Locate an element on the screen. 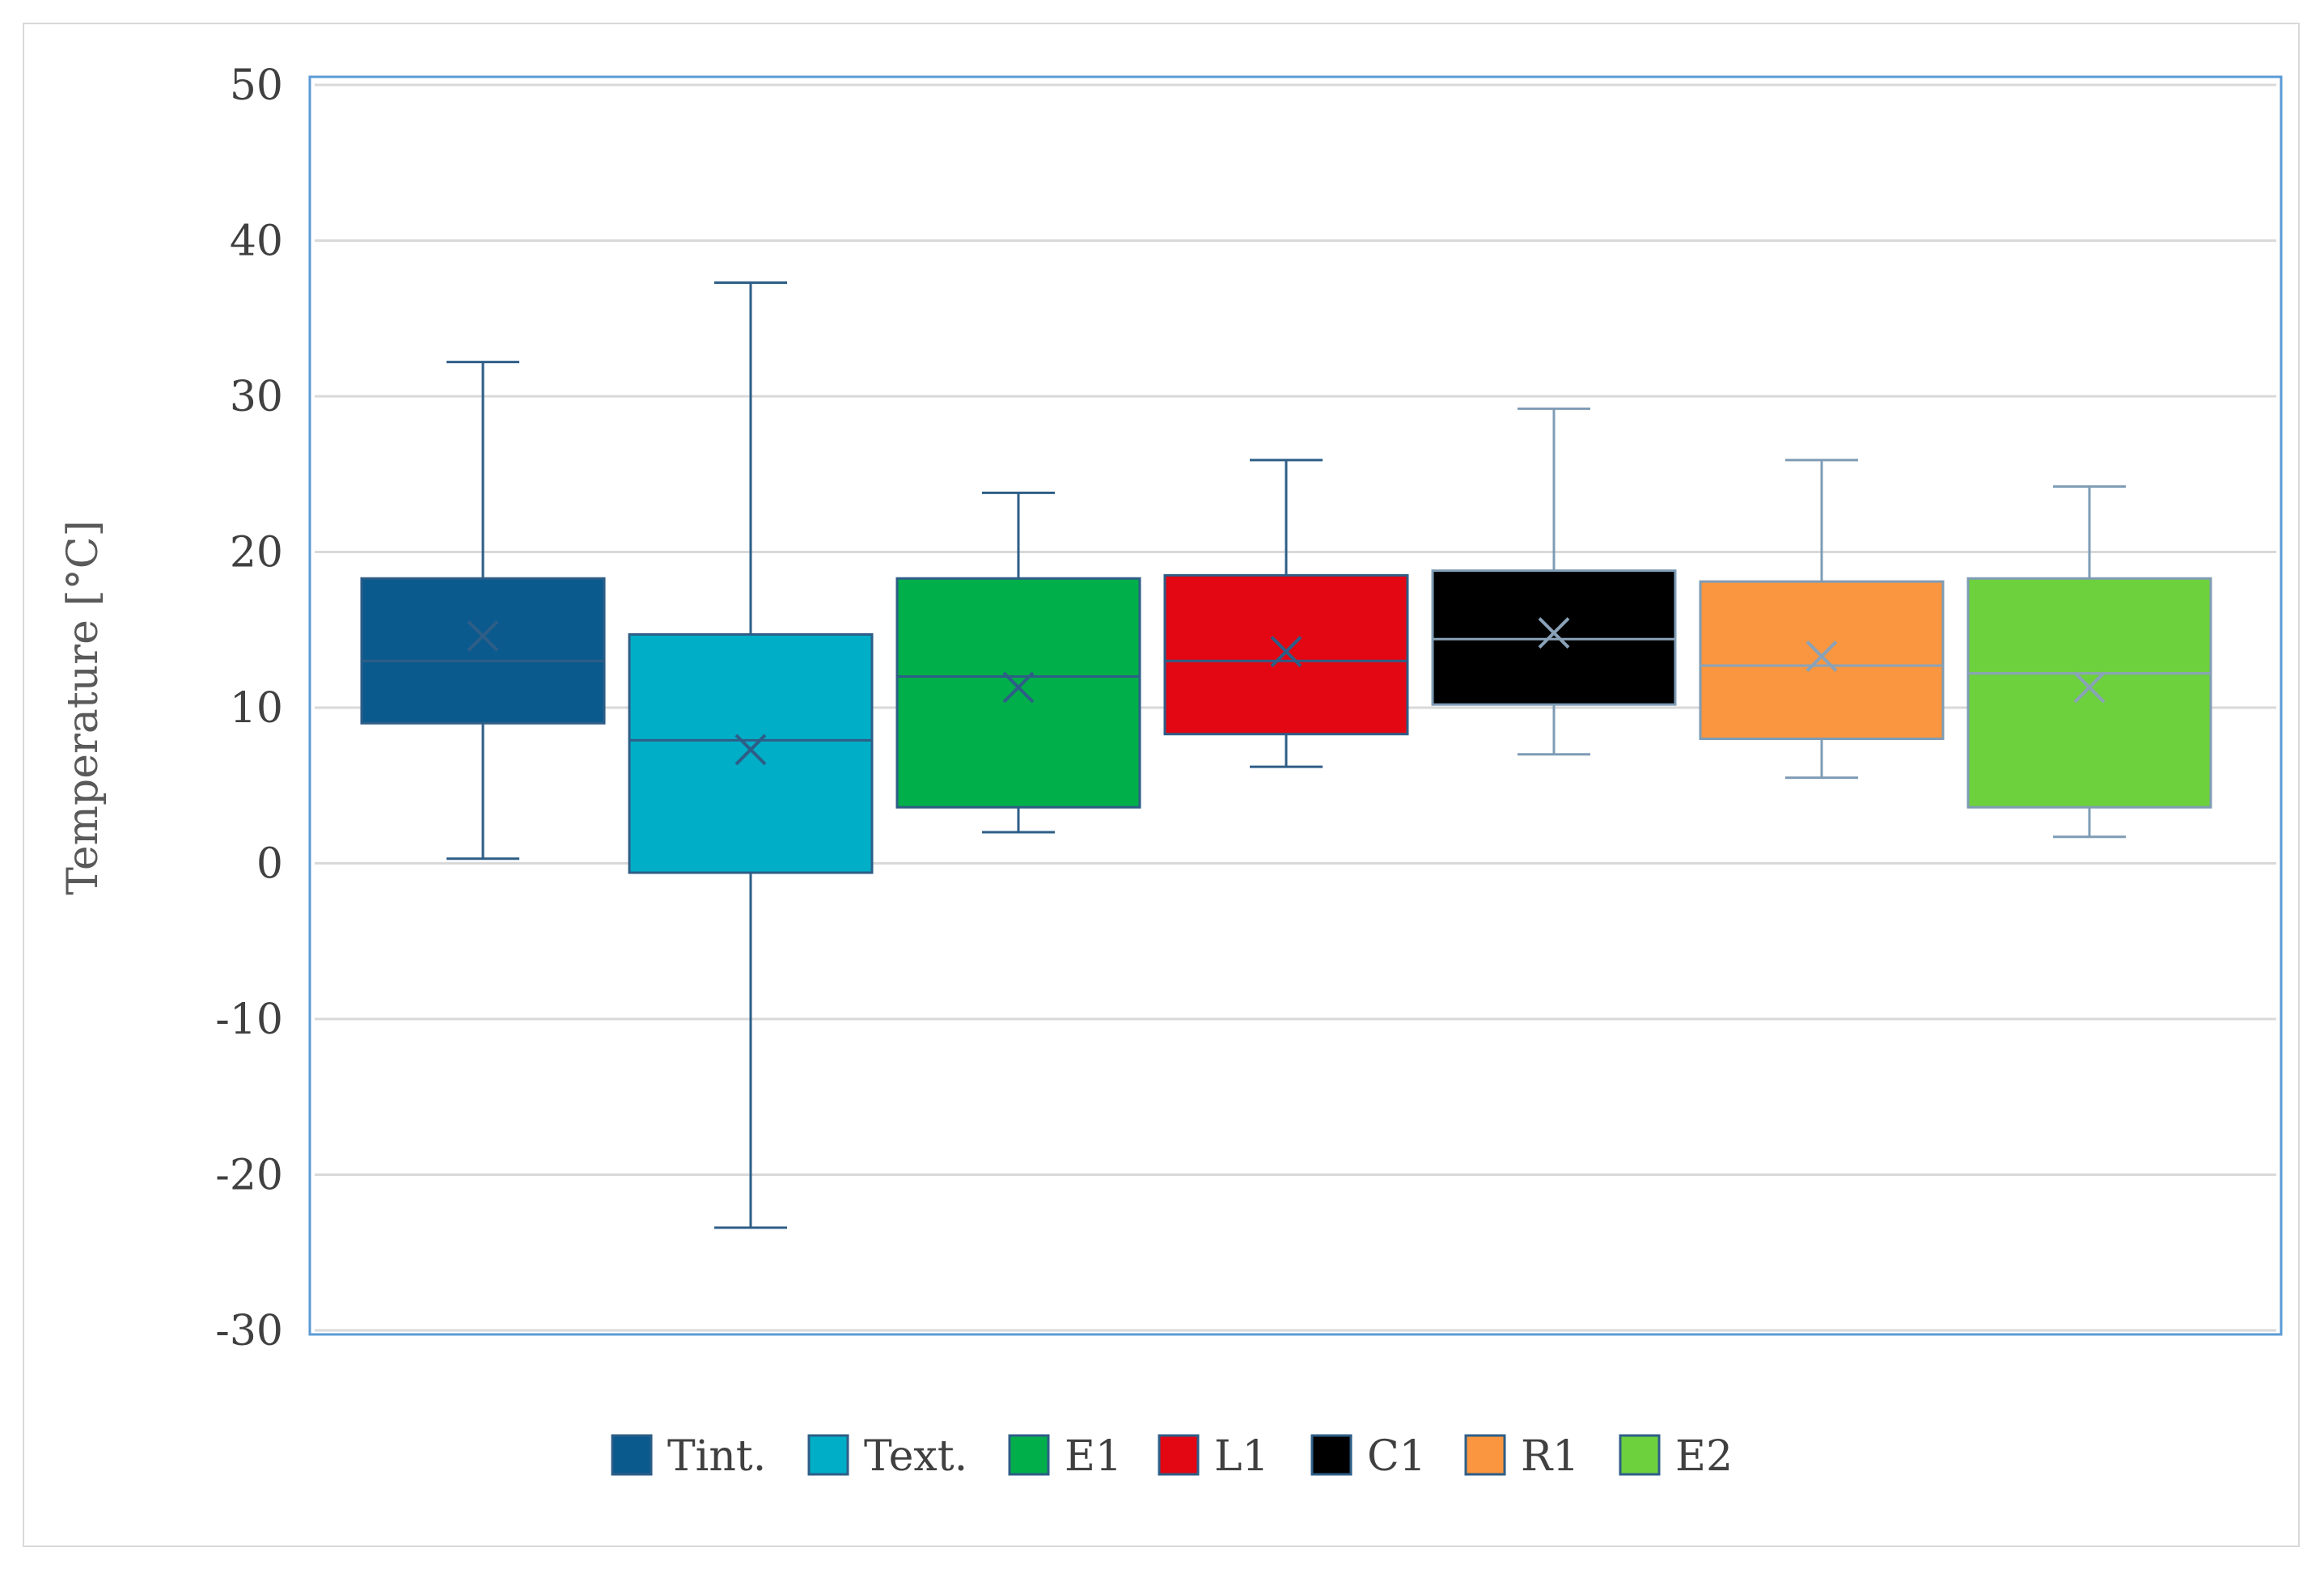  legend-item: Text. is located at coordinates (887, 1456).